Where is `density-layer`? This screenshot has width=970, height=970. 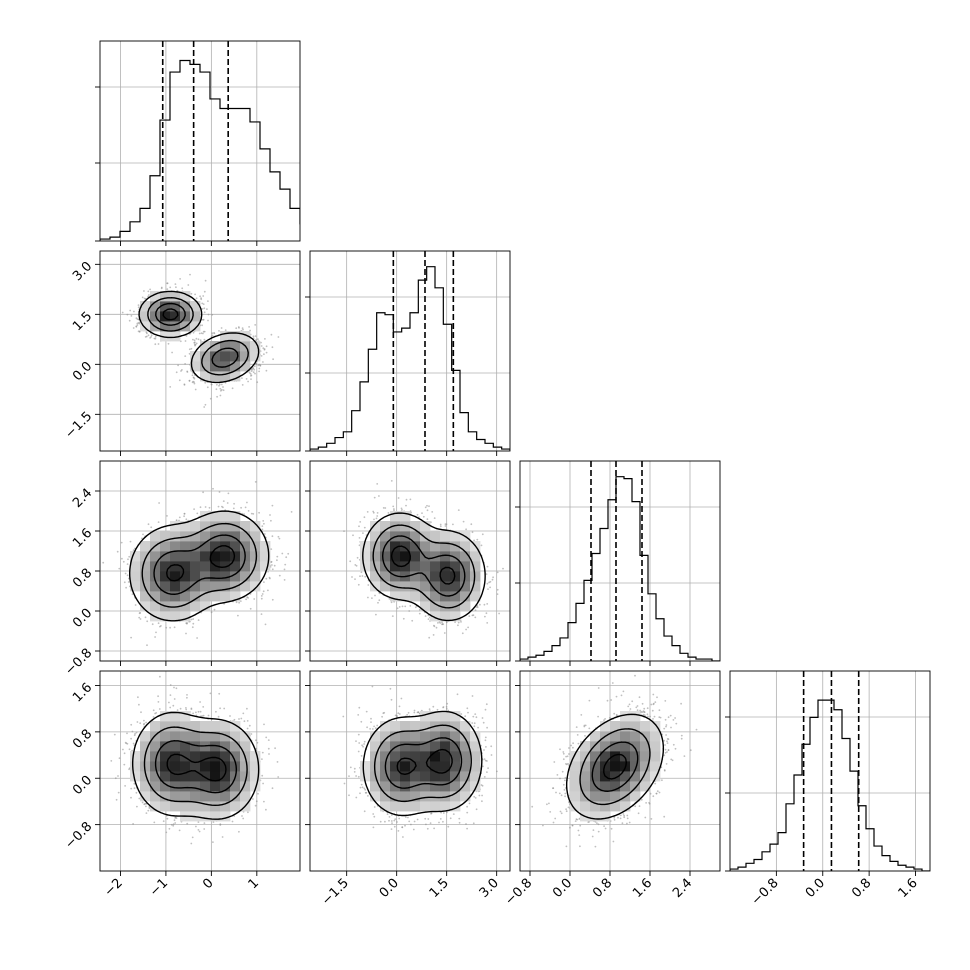 density-layer is located at coordinates (197, 564).